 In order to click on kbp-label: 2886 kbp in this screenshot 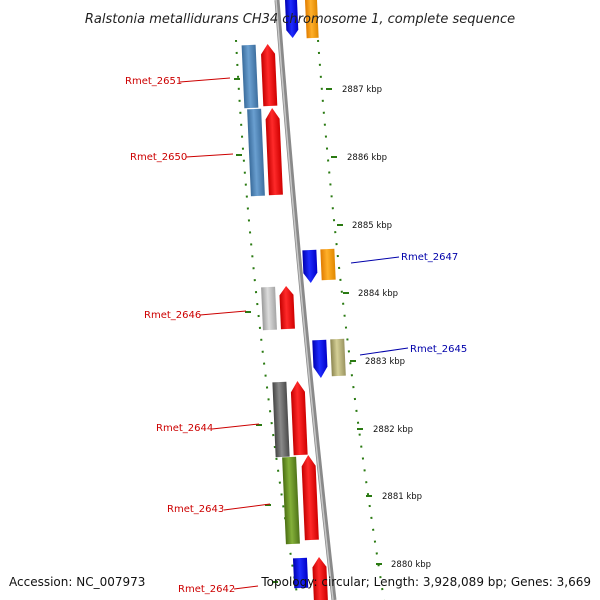, I will do `click(367, 158)`.